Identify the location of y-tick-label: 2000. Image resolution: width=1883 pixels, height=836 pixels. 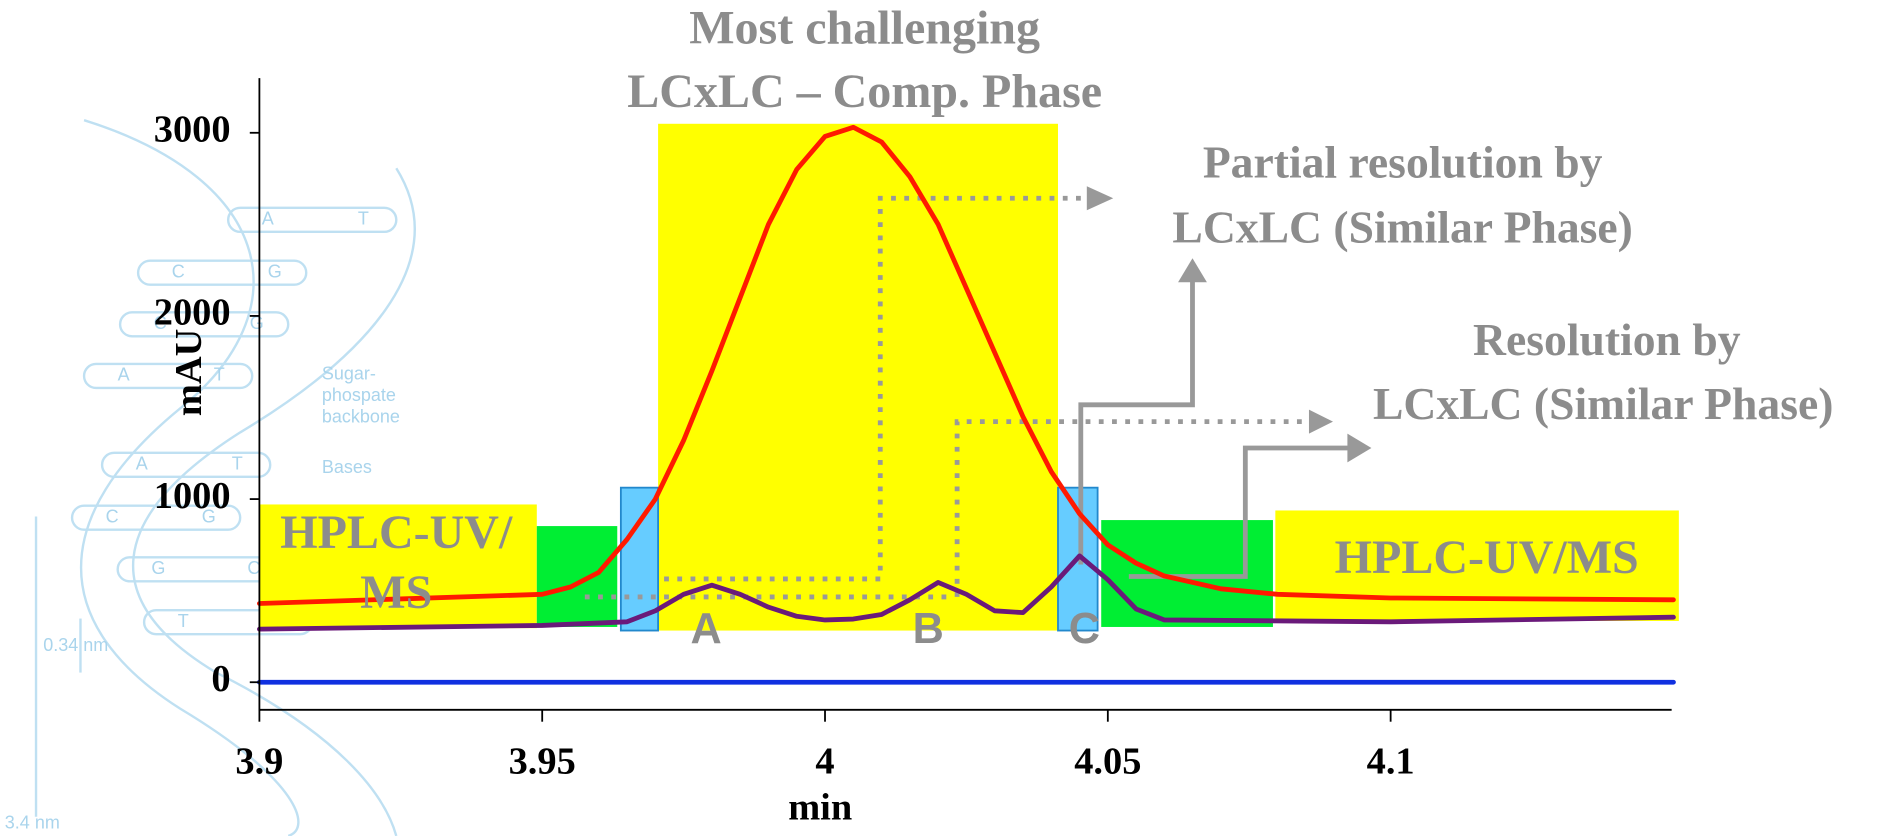
(192, 313).